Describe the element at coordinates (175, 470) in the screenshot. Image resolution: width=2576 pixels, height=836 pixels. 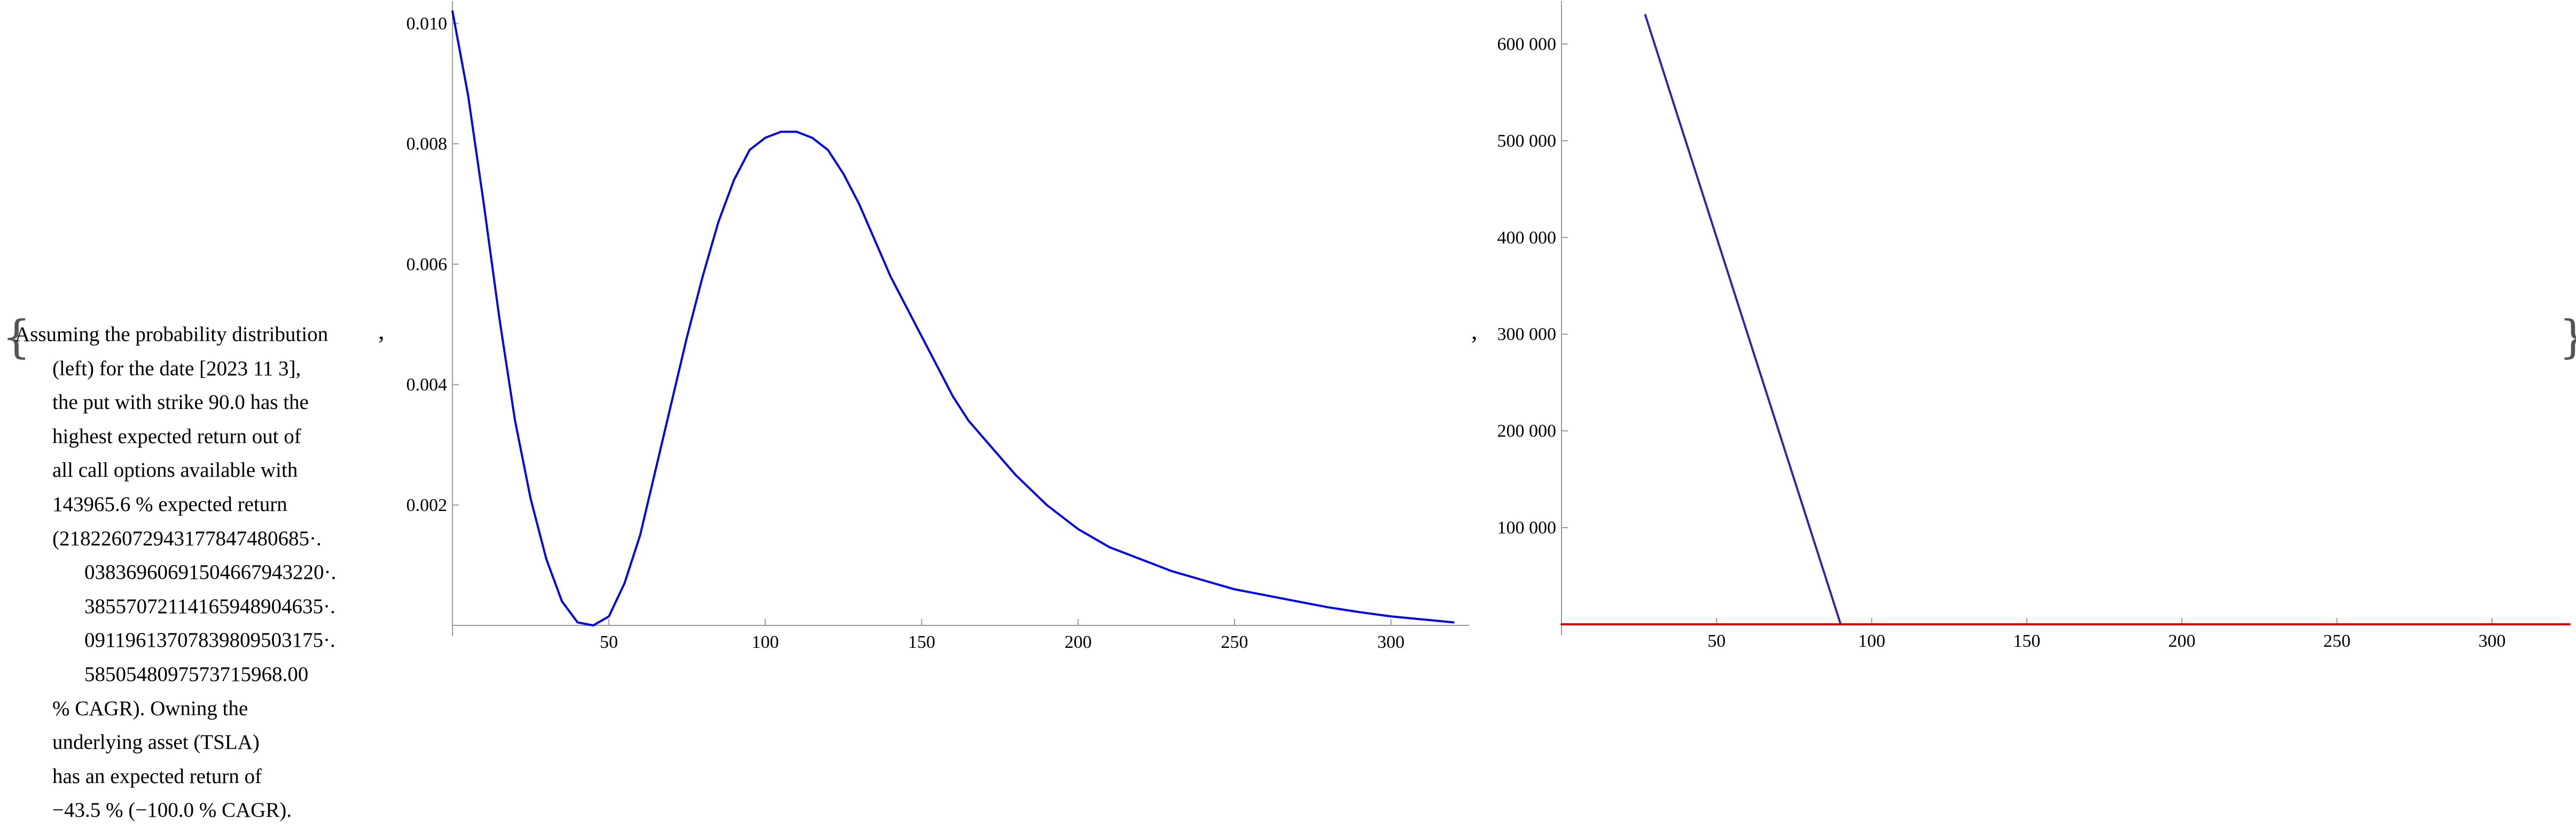
I see `description-line: all call options available with` at that location.